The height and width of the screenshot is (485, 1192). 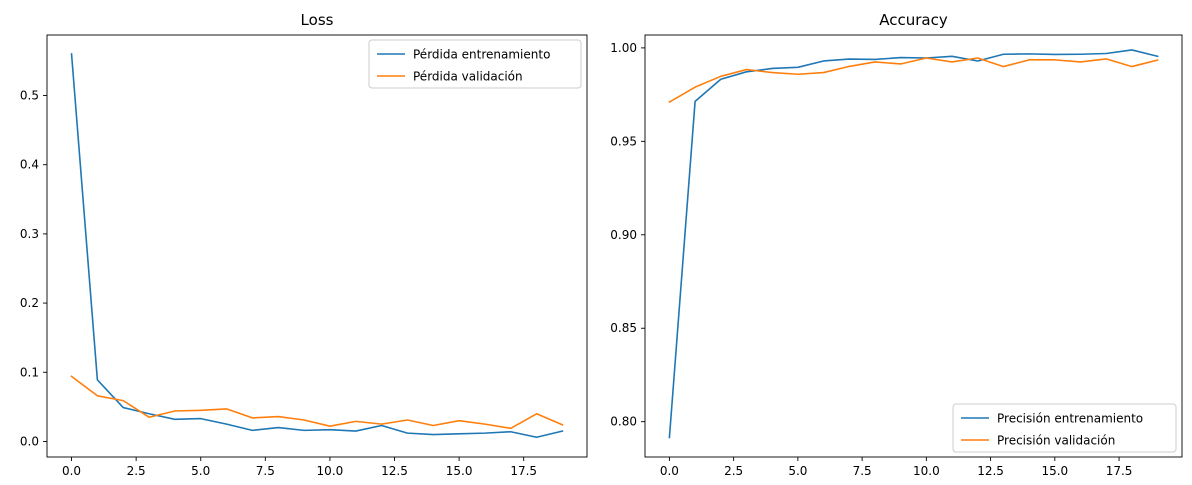 What do you see at coordinates (1056, 441) in the screenshot?
I see `legend-label-2: Precisión validación` at bounding box center [1056, 441].